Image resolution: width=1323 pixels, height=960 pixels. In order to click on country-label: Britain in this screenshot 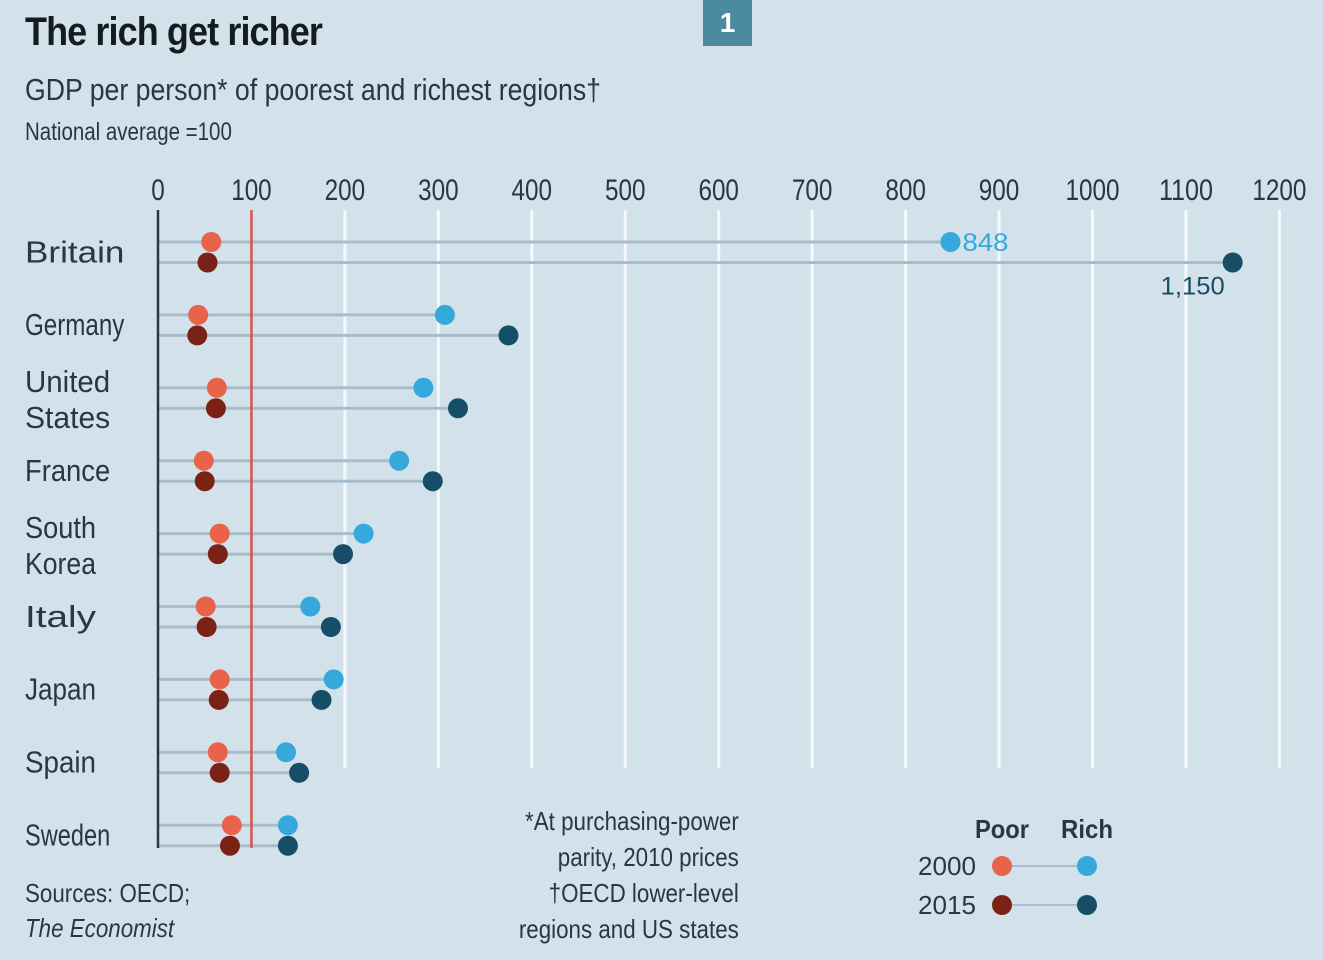, I will do `click(74, 251)`.